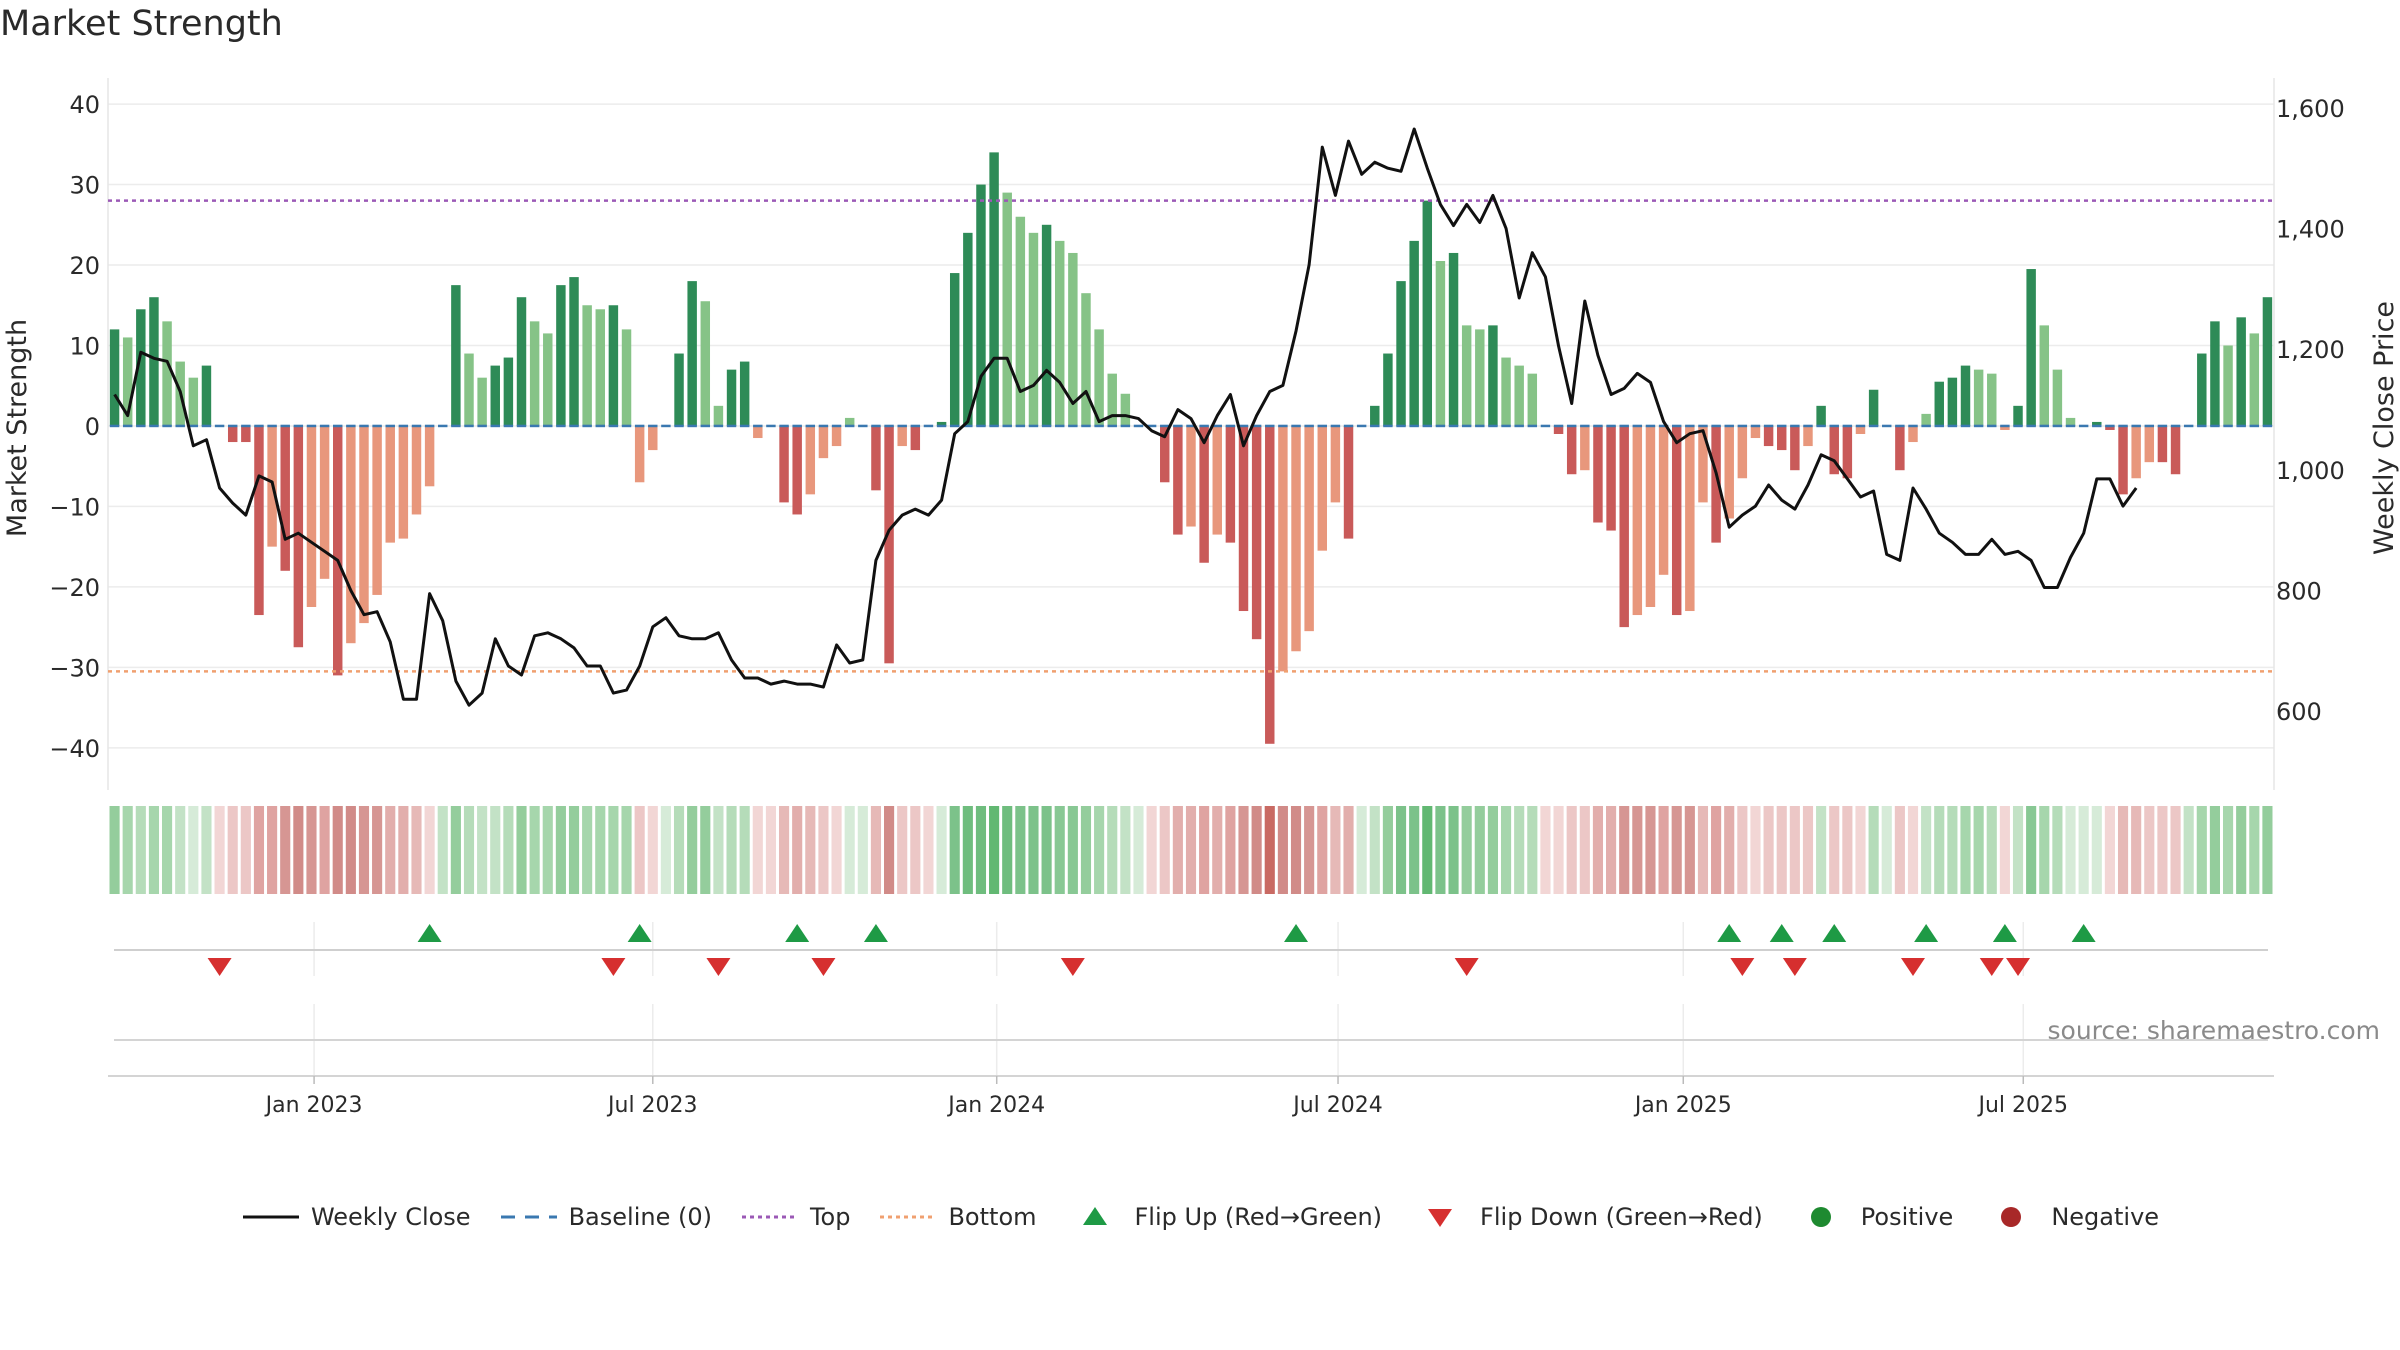 The height and width of the screenshot is (1350, 2400). Describe the element at coordinates (84, 186) in the screenshot. I see `y-tick-label: 30` at that location.